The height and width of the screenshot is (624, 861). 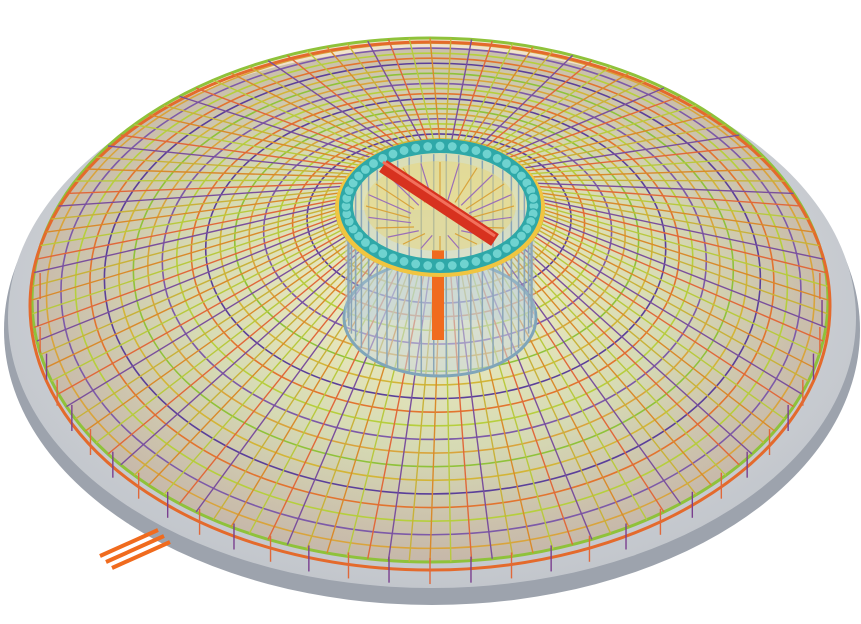 I want to click on hub-ring, so click(x=440, y=208).